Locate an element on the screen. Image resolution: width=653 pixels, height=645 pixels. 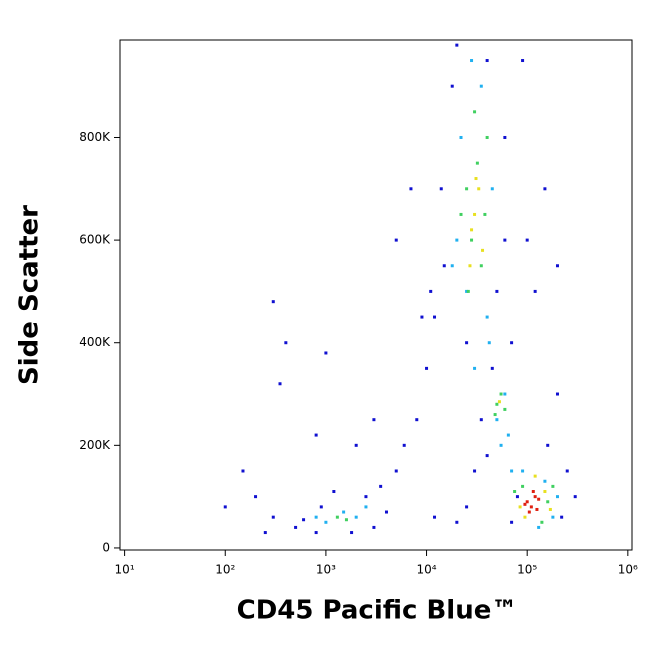
x-tick-label: 10⁵ is located at coordinates (527, 570).